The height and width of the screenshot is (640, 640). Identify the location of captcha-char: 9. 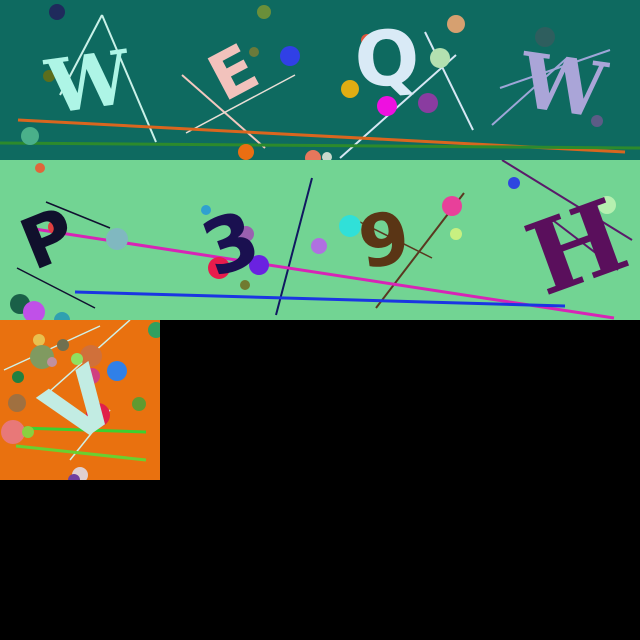
(383, 240).